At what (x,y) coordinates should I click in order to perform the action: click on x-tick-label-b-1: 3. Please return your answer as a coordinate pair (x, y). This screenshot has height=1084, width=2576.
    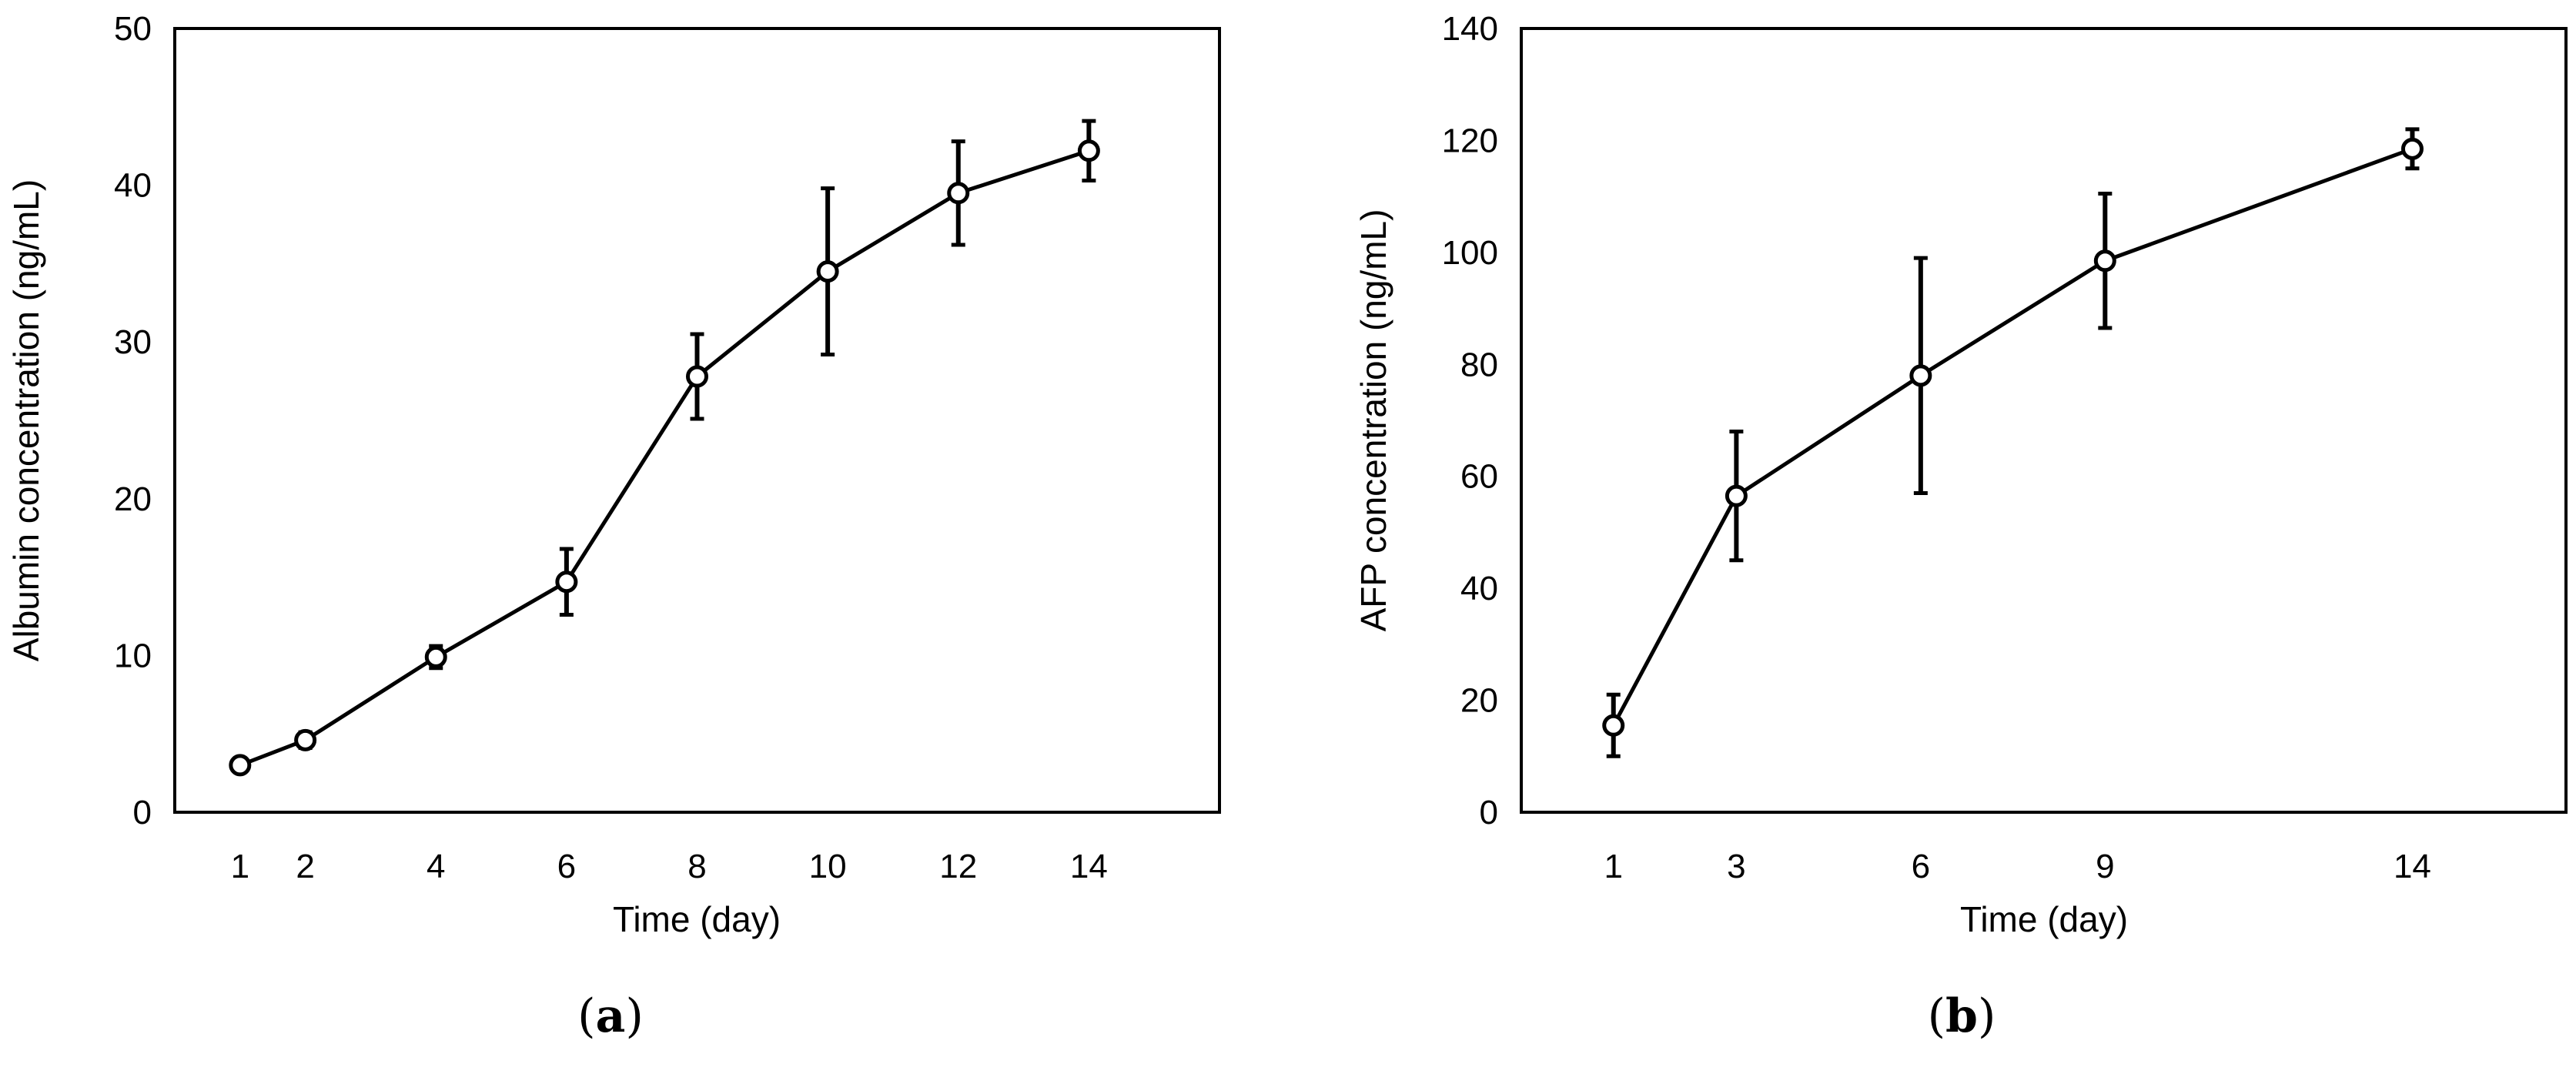
    Looking at the image, I should click on (1736, 866).